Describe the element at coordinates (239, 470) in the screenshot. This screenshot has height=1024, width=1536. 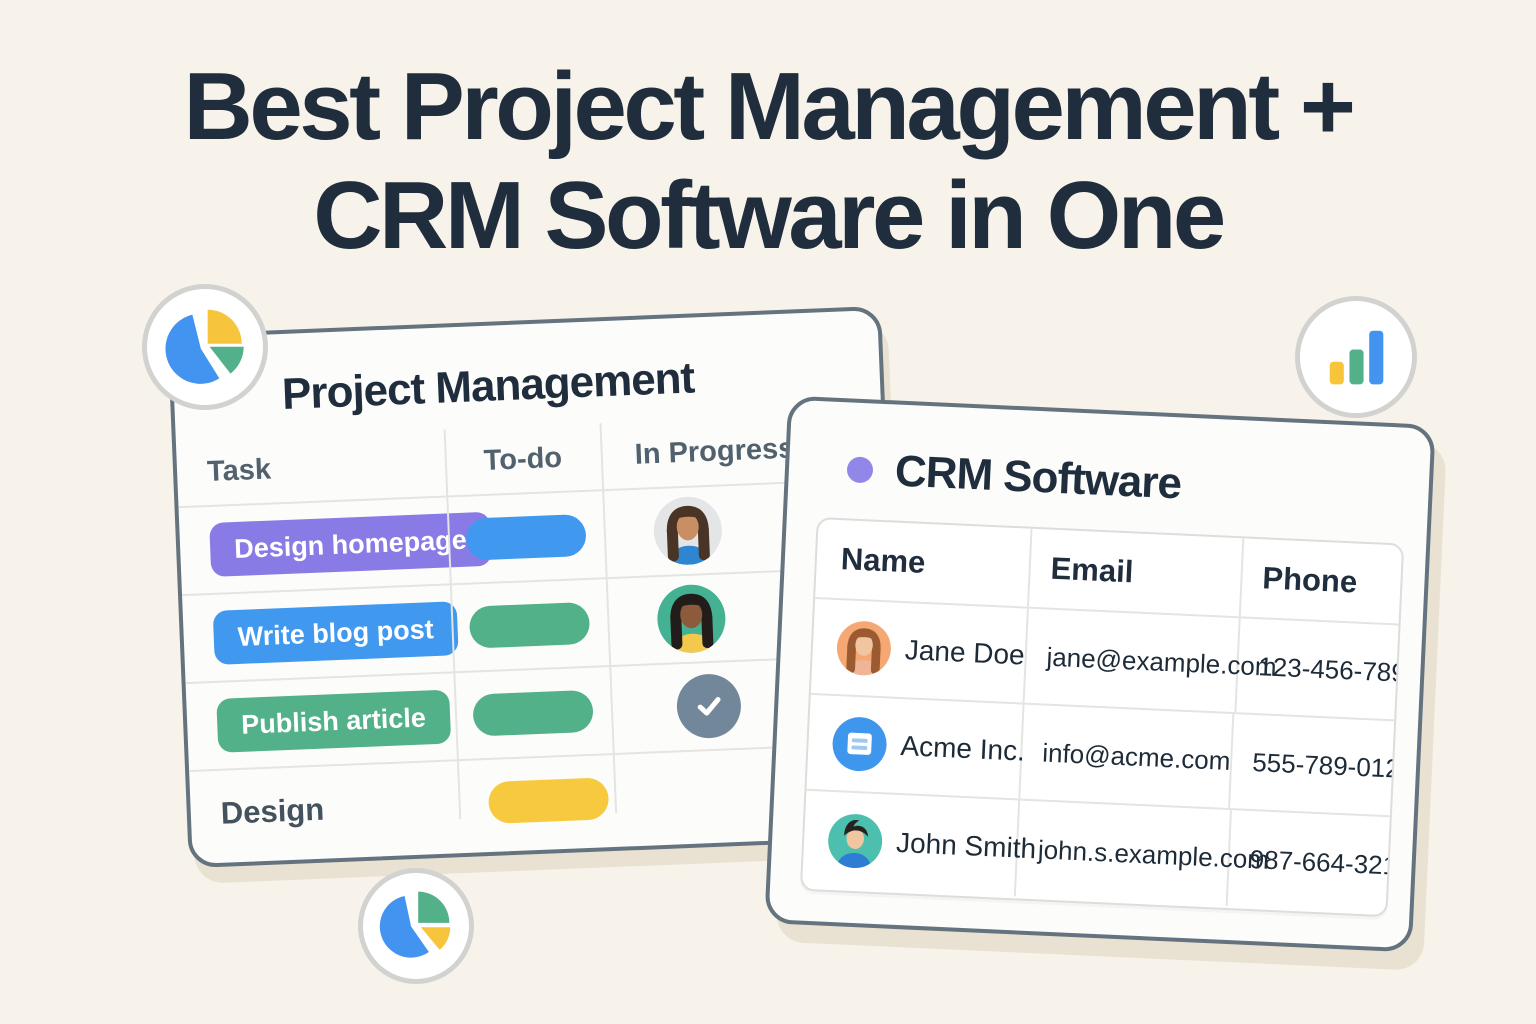
I see `column-header-task: Task` at that location.